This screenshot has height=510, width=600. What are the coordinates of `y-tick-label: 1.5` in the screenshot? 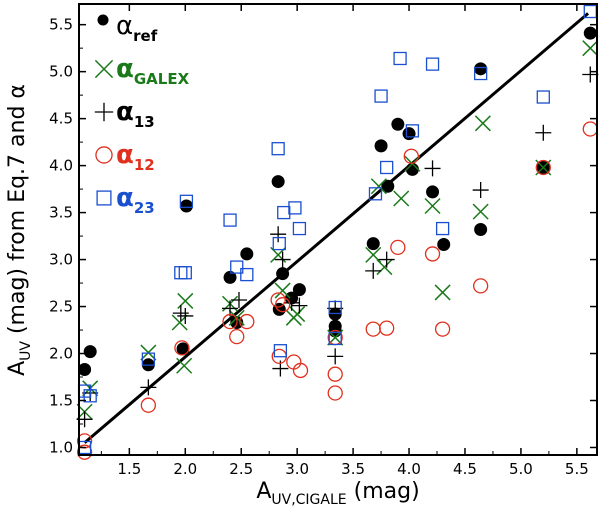 It's located at (61, 401).